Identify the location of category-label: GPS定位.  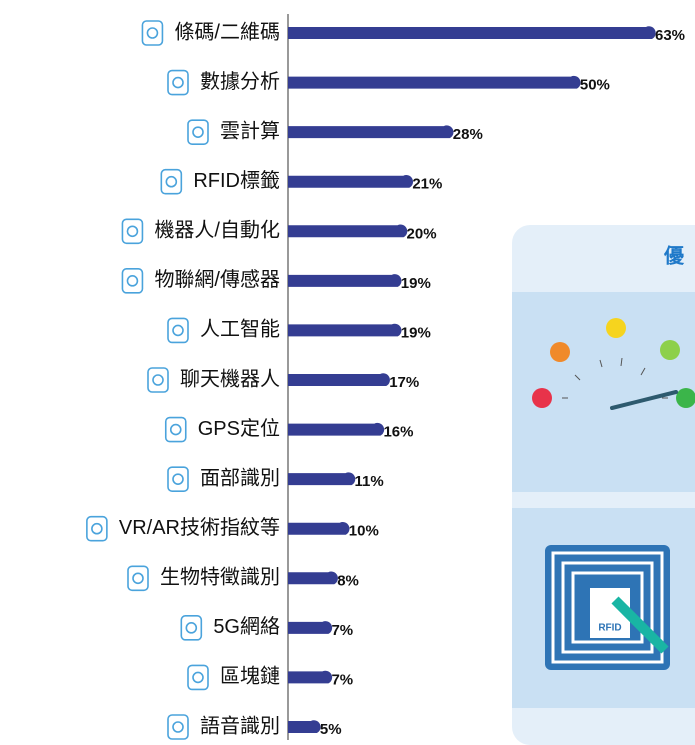
(239, 428).